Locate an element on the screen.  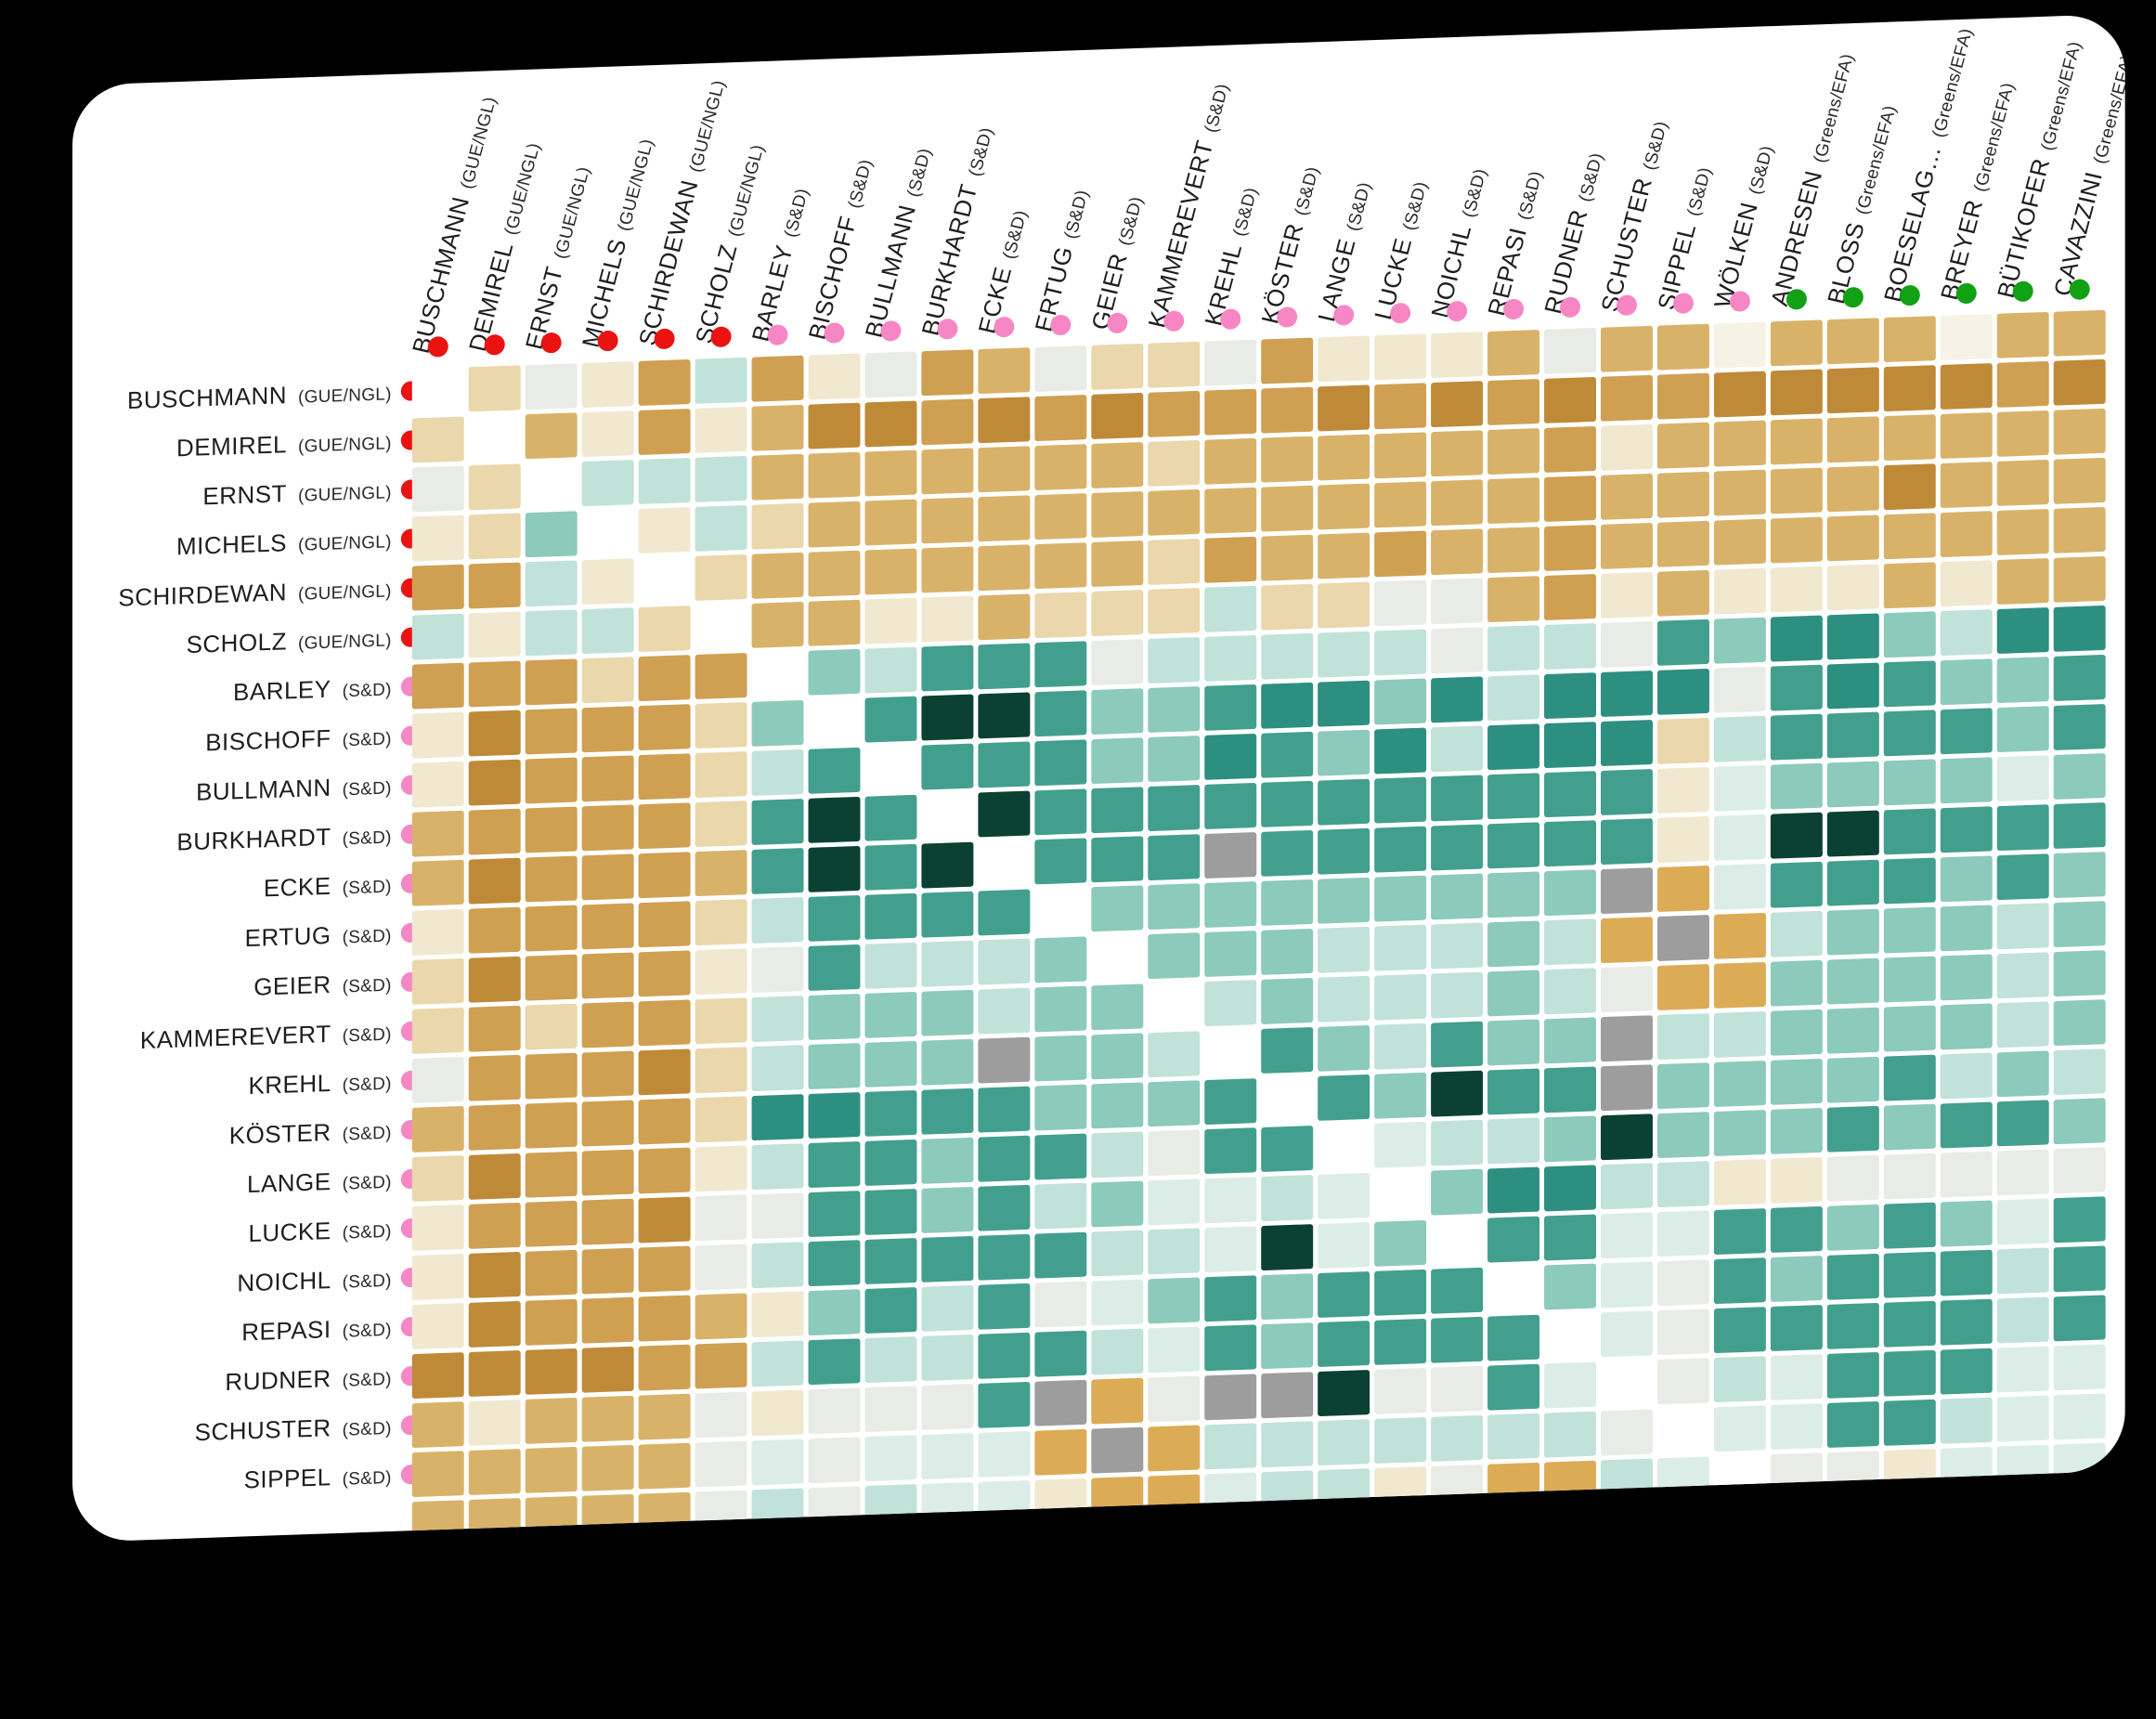
column-header: WÖLKEN(S&D) is located at coordinates (1742, 174).